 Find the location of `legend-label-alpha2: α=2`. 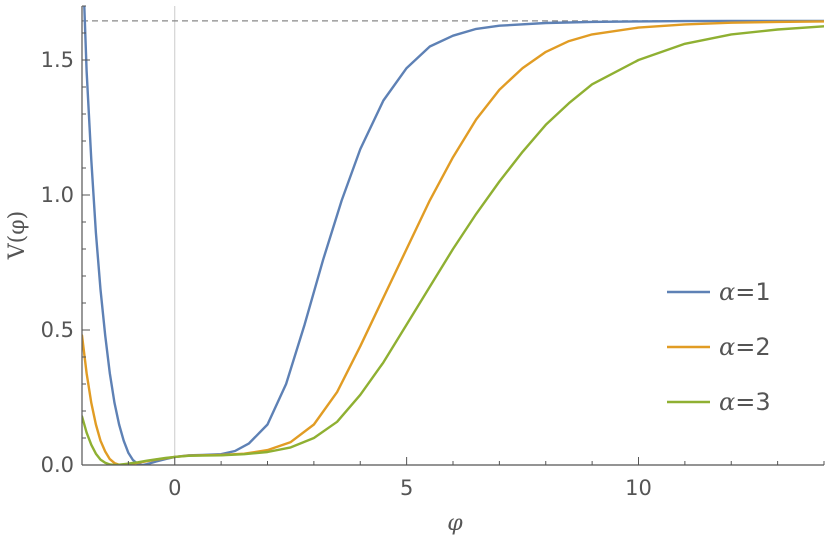

legend-label-alpha2: α=2 is located at coordinates (745, 347).